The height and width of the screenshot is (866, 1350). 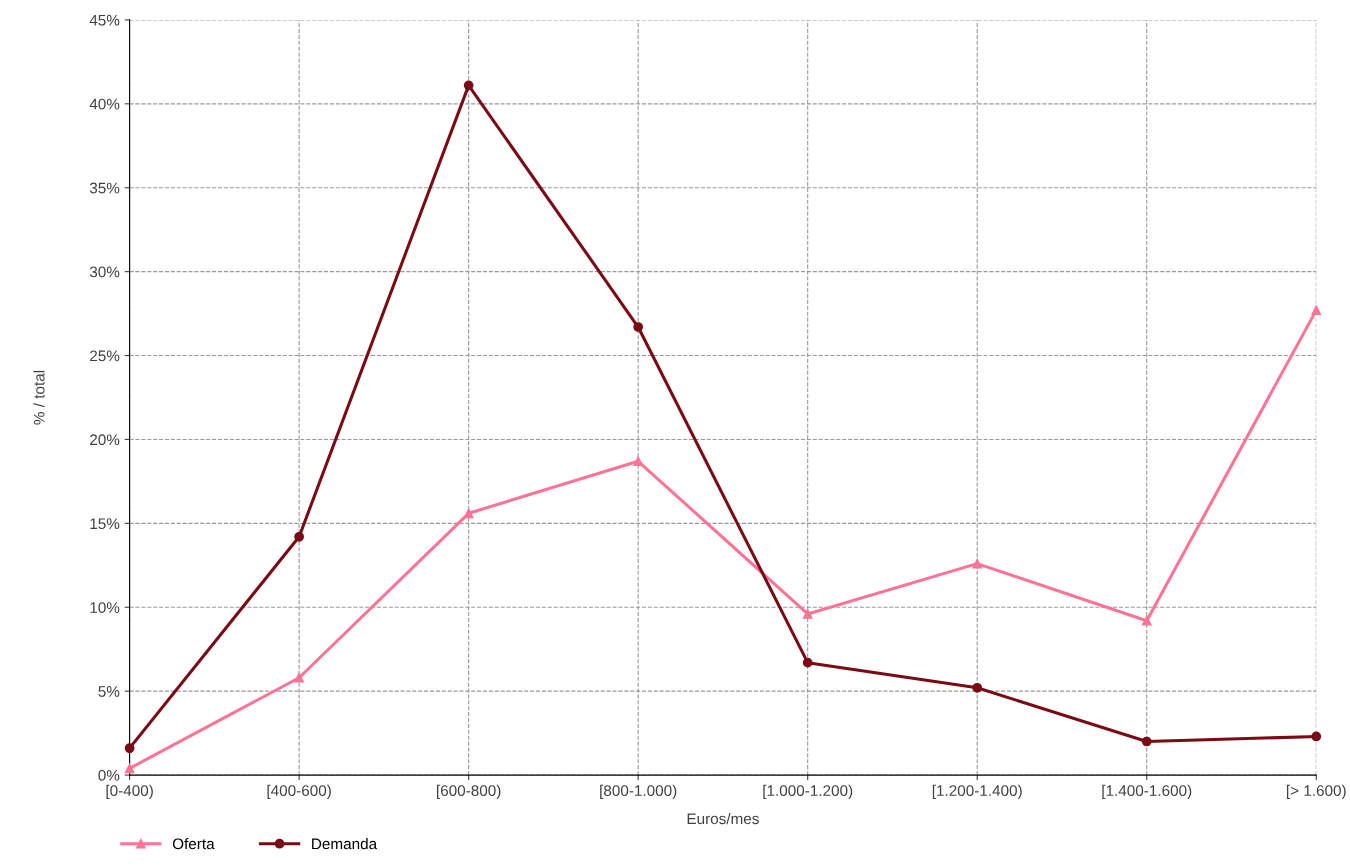 What do you see at coordinates (469, 792) in the screenshot?
I see `x-tick-label: [600-800)` at bounding box center [469, 792].